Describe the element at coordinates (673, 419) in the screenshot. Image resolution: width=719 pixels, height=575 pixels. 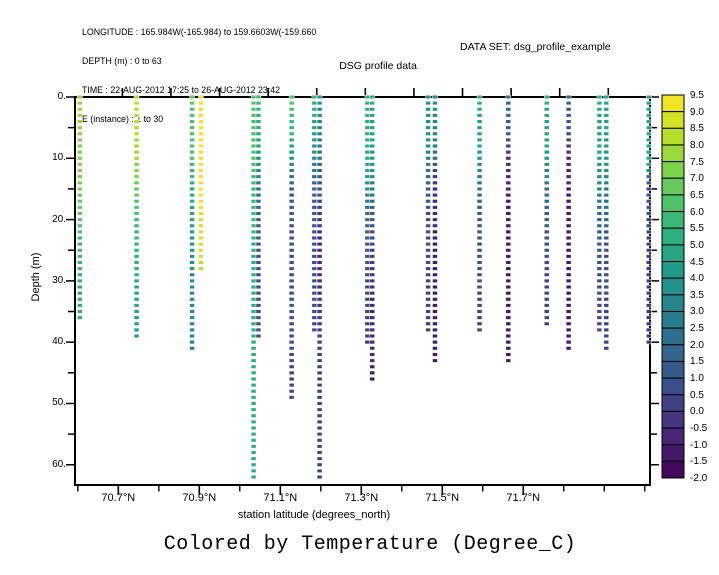
I see `colorbar-bin` at that location.